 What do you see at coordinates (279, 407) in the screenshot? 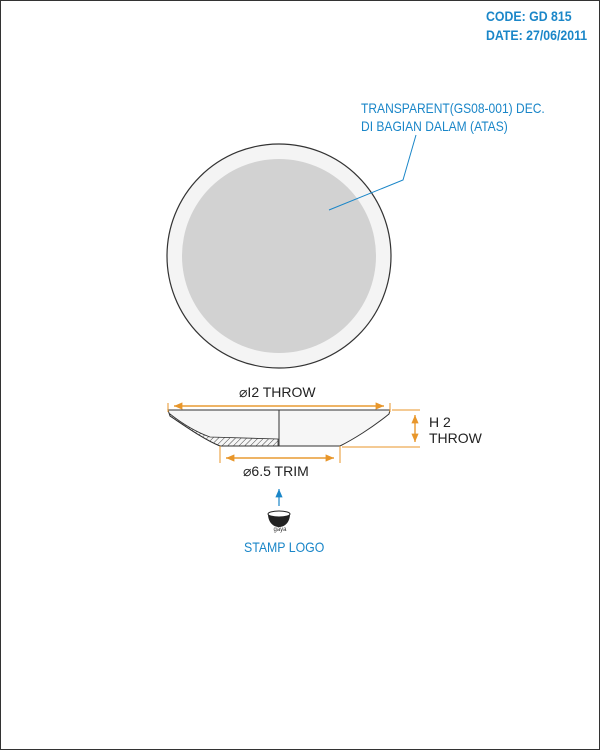
I see `dimension-top-diameter` at bounding box center [279, 407].